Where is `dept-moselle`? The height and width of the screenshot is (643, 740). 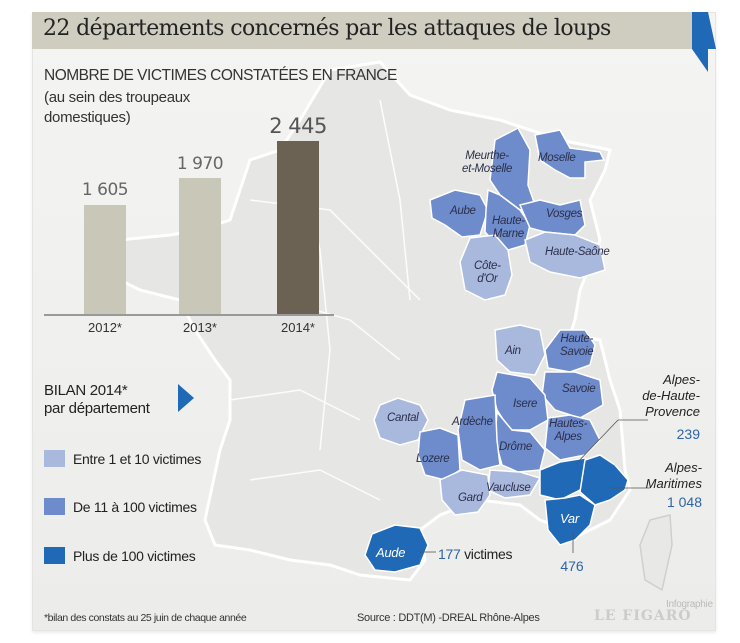 dept-moselle is located at coordinates (570, 154).